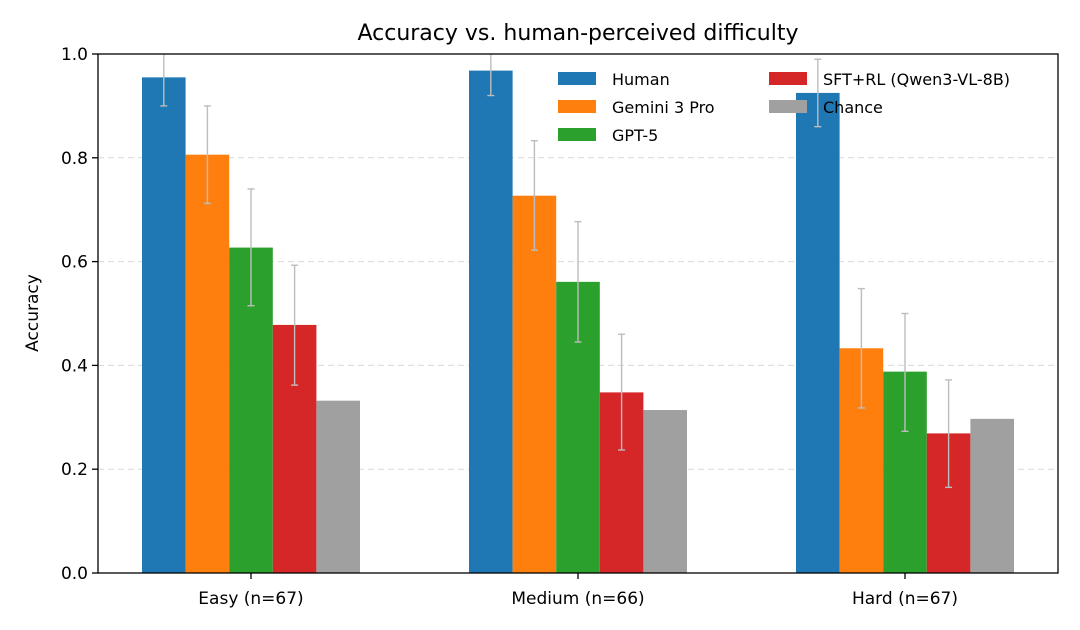 This screenshot has width=1080, height=630. What do you see at coordinates (905, 599) in the screenshot?
I see `x-tick-label: Hard (n=67)` at bounding box center [905, 599].